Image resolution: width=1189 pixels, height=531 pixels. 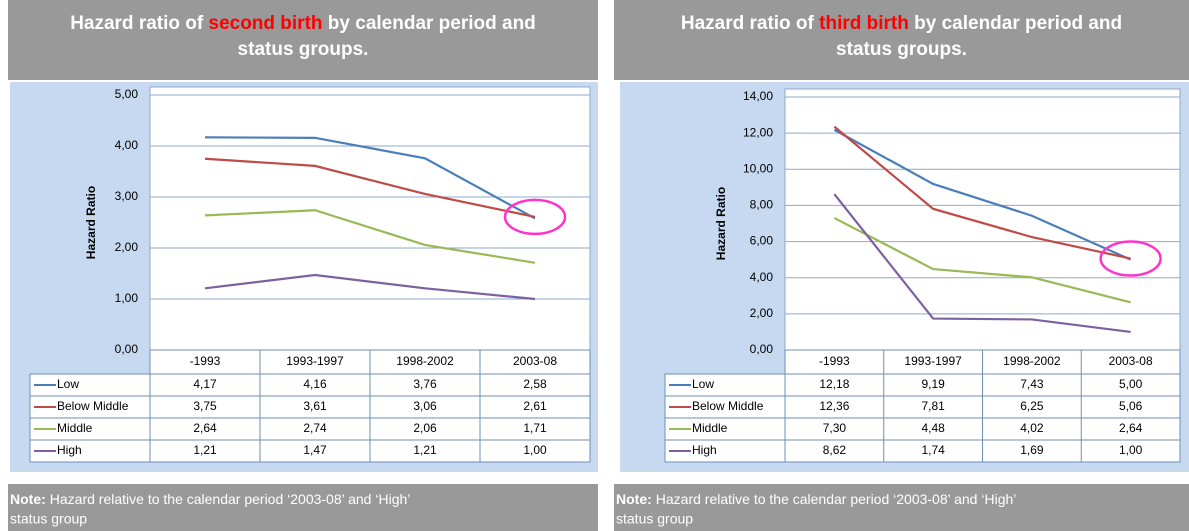 I want to click on y-tick-label: 14,00, so click(x=758, y=96).